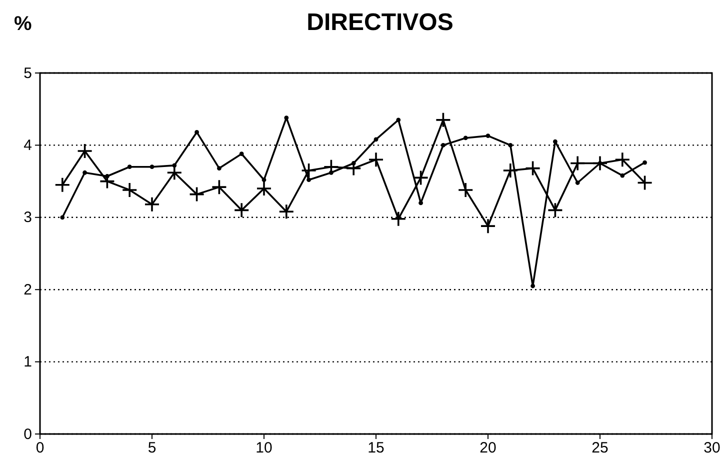 Image resolution: width=721 pixels, height=468 pixels. Describe the element at coordinates (488, 448) in the screenshot. I see `x-tick-label: 20` at that location.